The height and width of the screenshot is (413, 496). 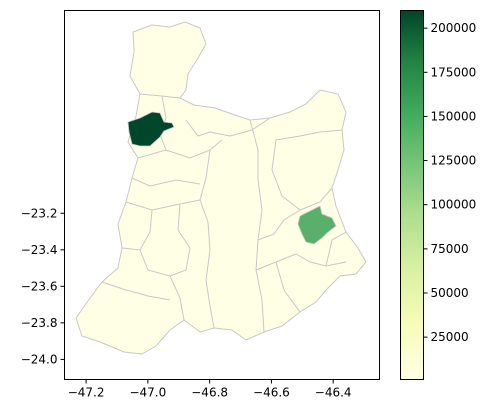 I want to click on x-tick-label: −47.0, so click(x=147, y=393).